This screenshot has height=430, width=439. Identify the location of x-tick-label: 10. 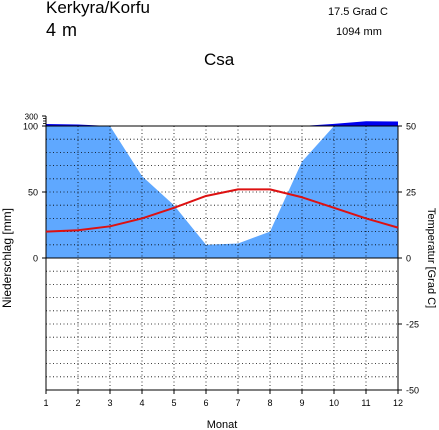
(334, 403).